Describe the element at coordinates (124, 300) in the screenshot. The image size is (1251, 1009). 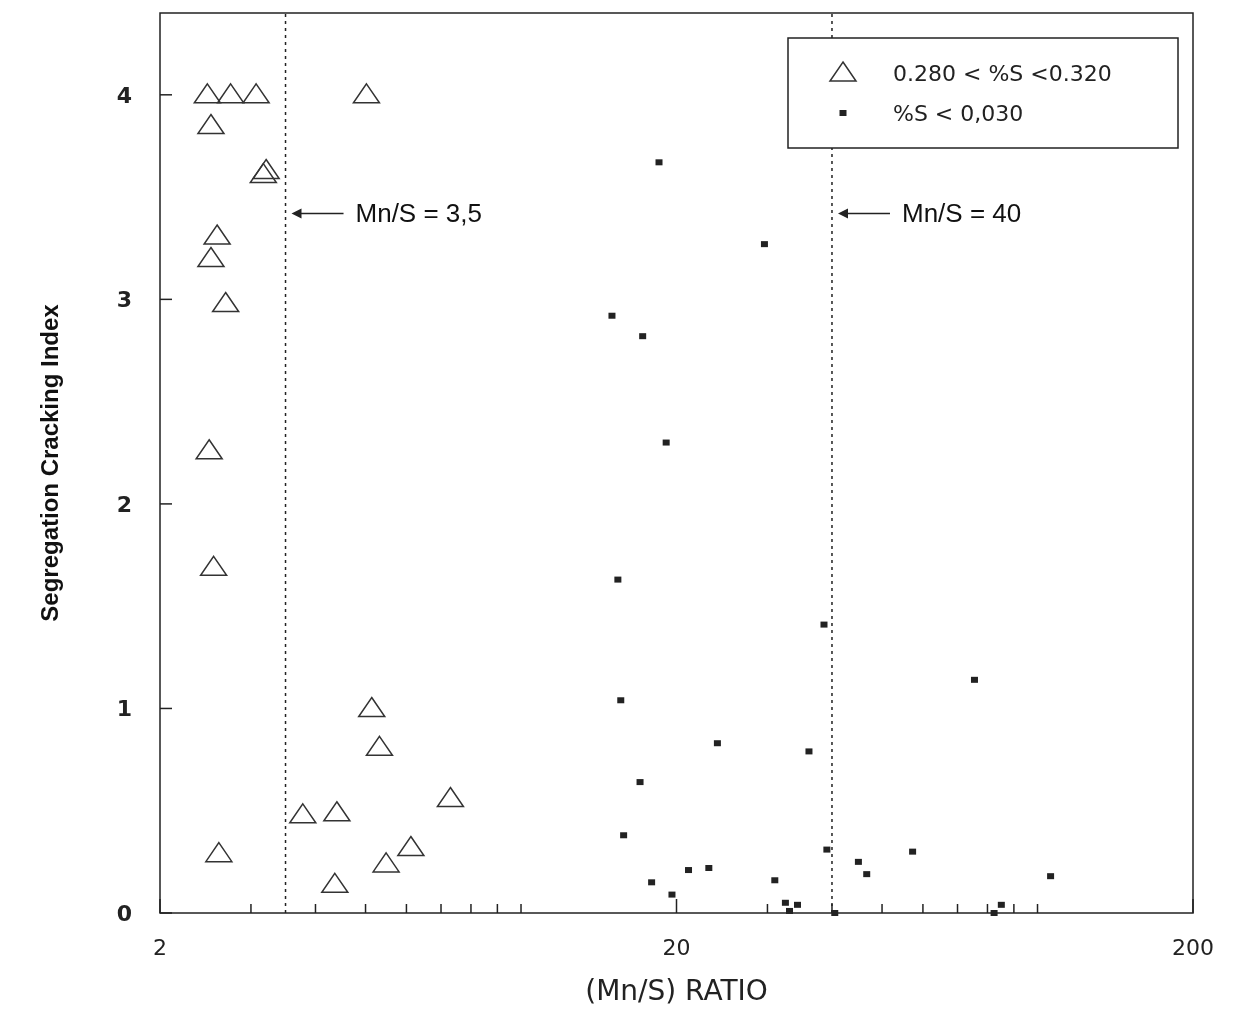
I see `y-tick-label: 3` at that location.